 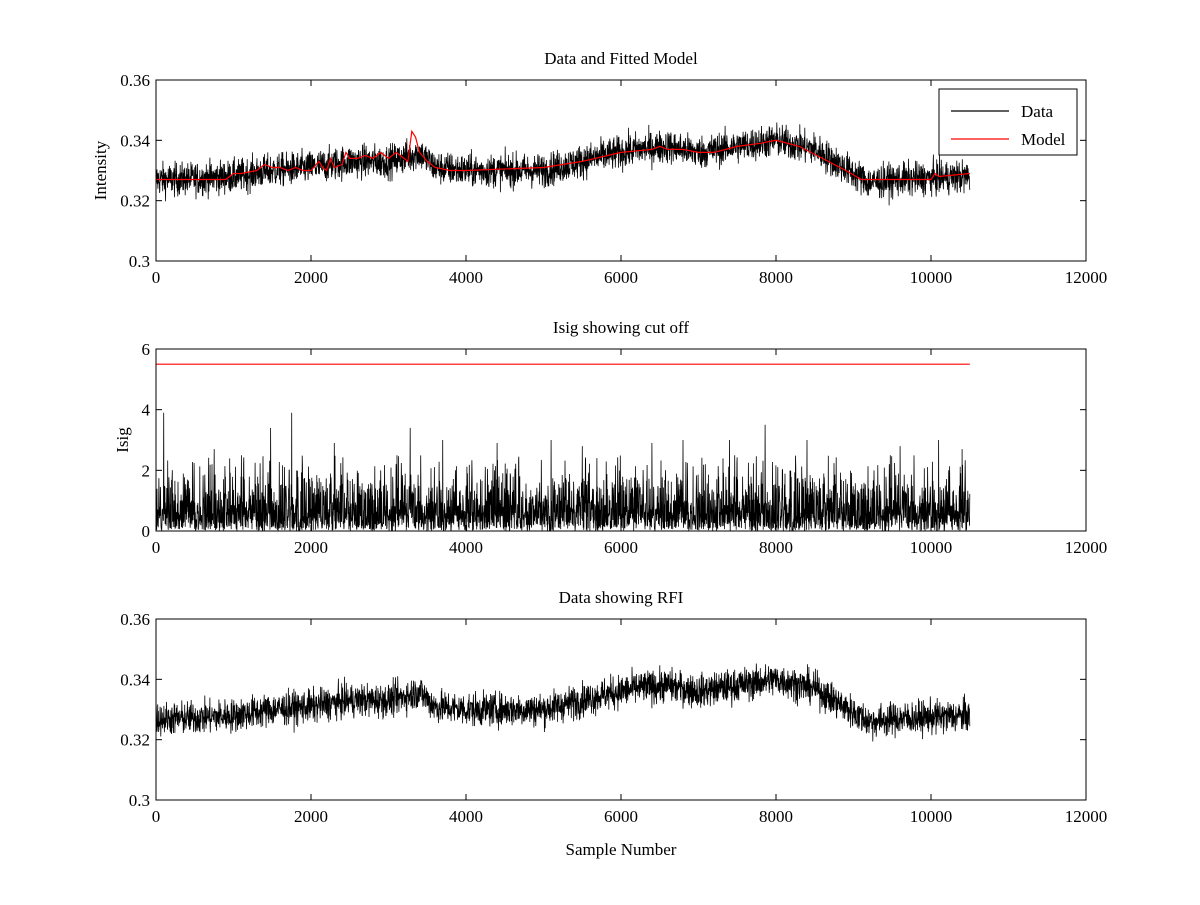 What do you see at coordinates (621, 327) in the screenshot?
I see `chart-title: Isig showing cut off` at bounding box center [621, 327].